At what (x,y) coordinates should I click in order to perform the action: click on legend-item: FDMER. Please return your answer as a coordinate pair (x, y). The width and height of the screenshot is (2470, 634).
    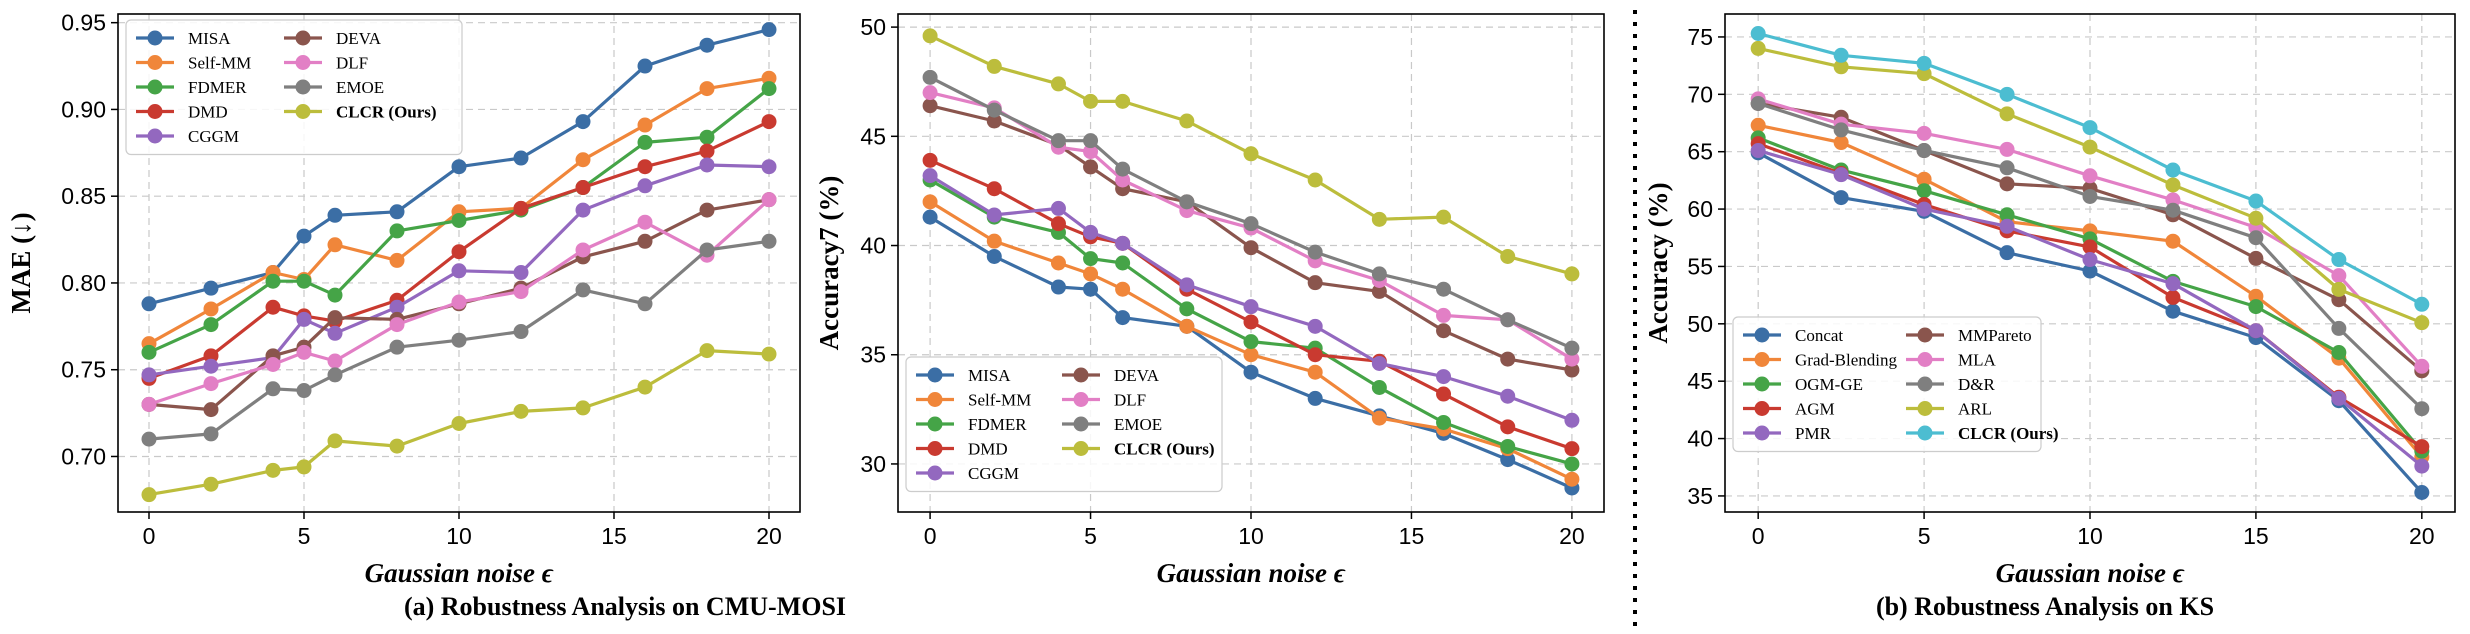
    Looking at the image, I should click on (971, 424).